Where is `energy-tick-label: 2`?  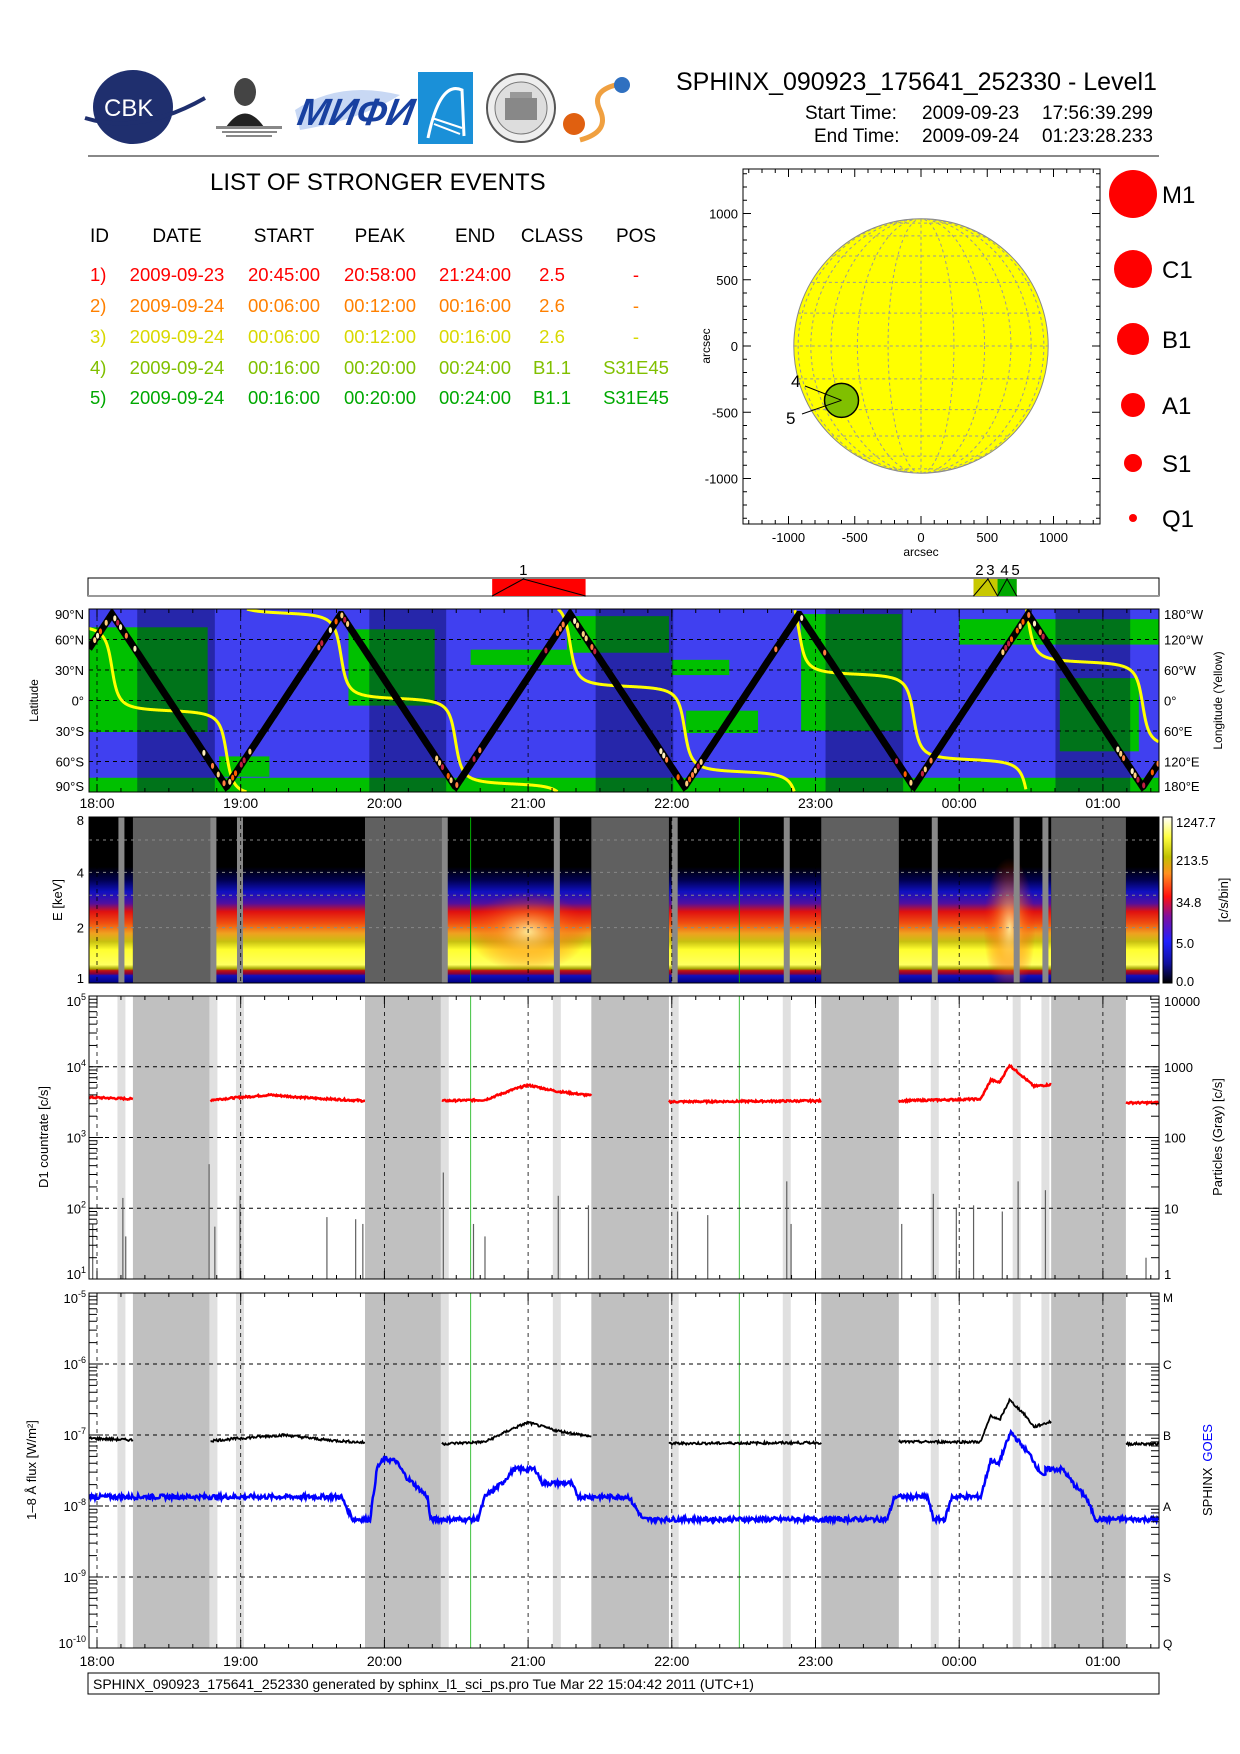 energy-tick-label: 2 is located at coordinates (80, 928).